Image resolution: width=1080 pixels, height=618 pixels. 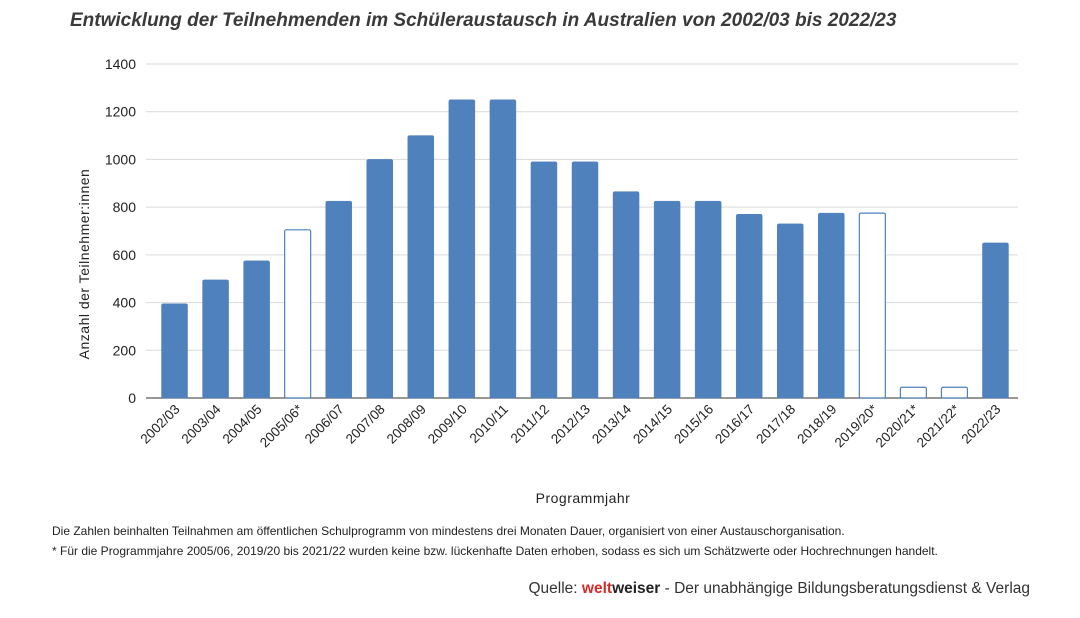 I want to click on x-tick-label: 2002/03, so click(x=160, y=424).